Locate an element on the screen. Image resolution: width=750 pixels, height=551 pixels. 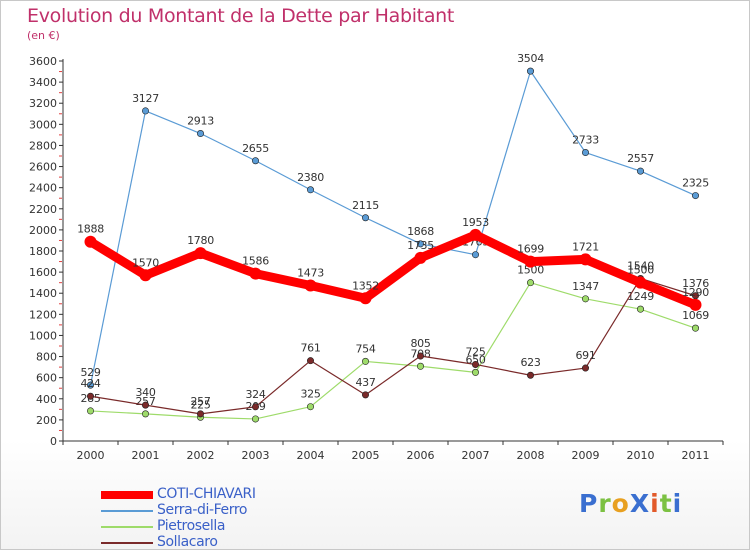
x-tick-label: 2007 is located at coordinates (476, 455).